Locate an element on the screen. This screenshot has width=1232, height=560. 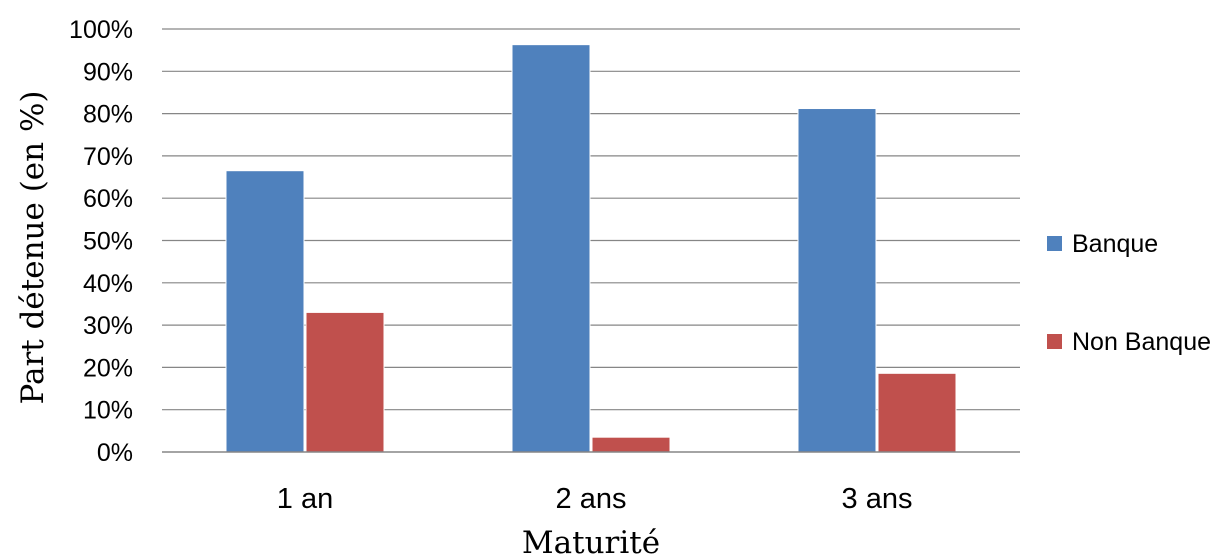
x-tick-labels: 1 an 2 ans 3 ans is located at coordinates (595, 499).